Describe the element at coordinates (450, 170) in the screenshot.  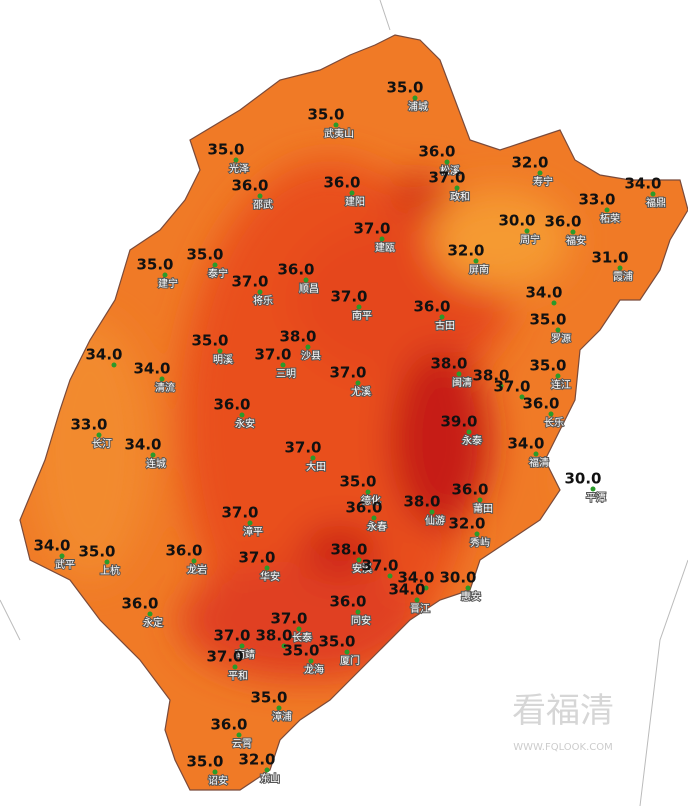
I see `station-name: 松溪` at that location.